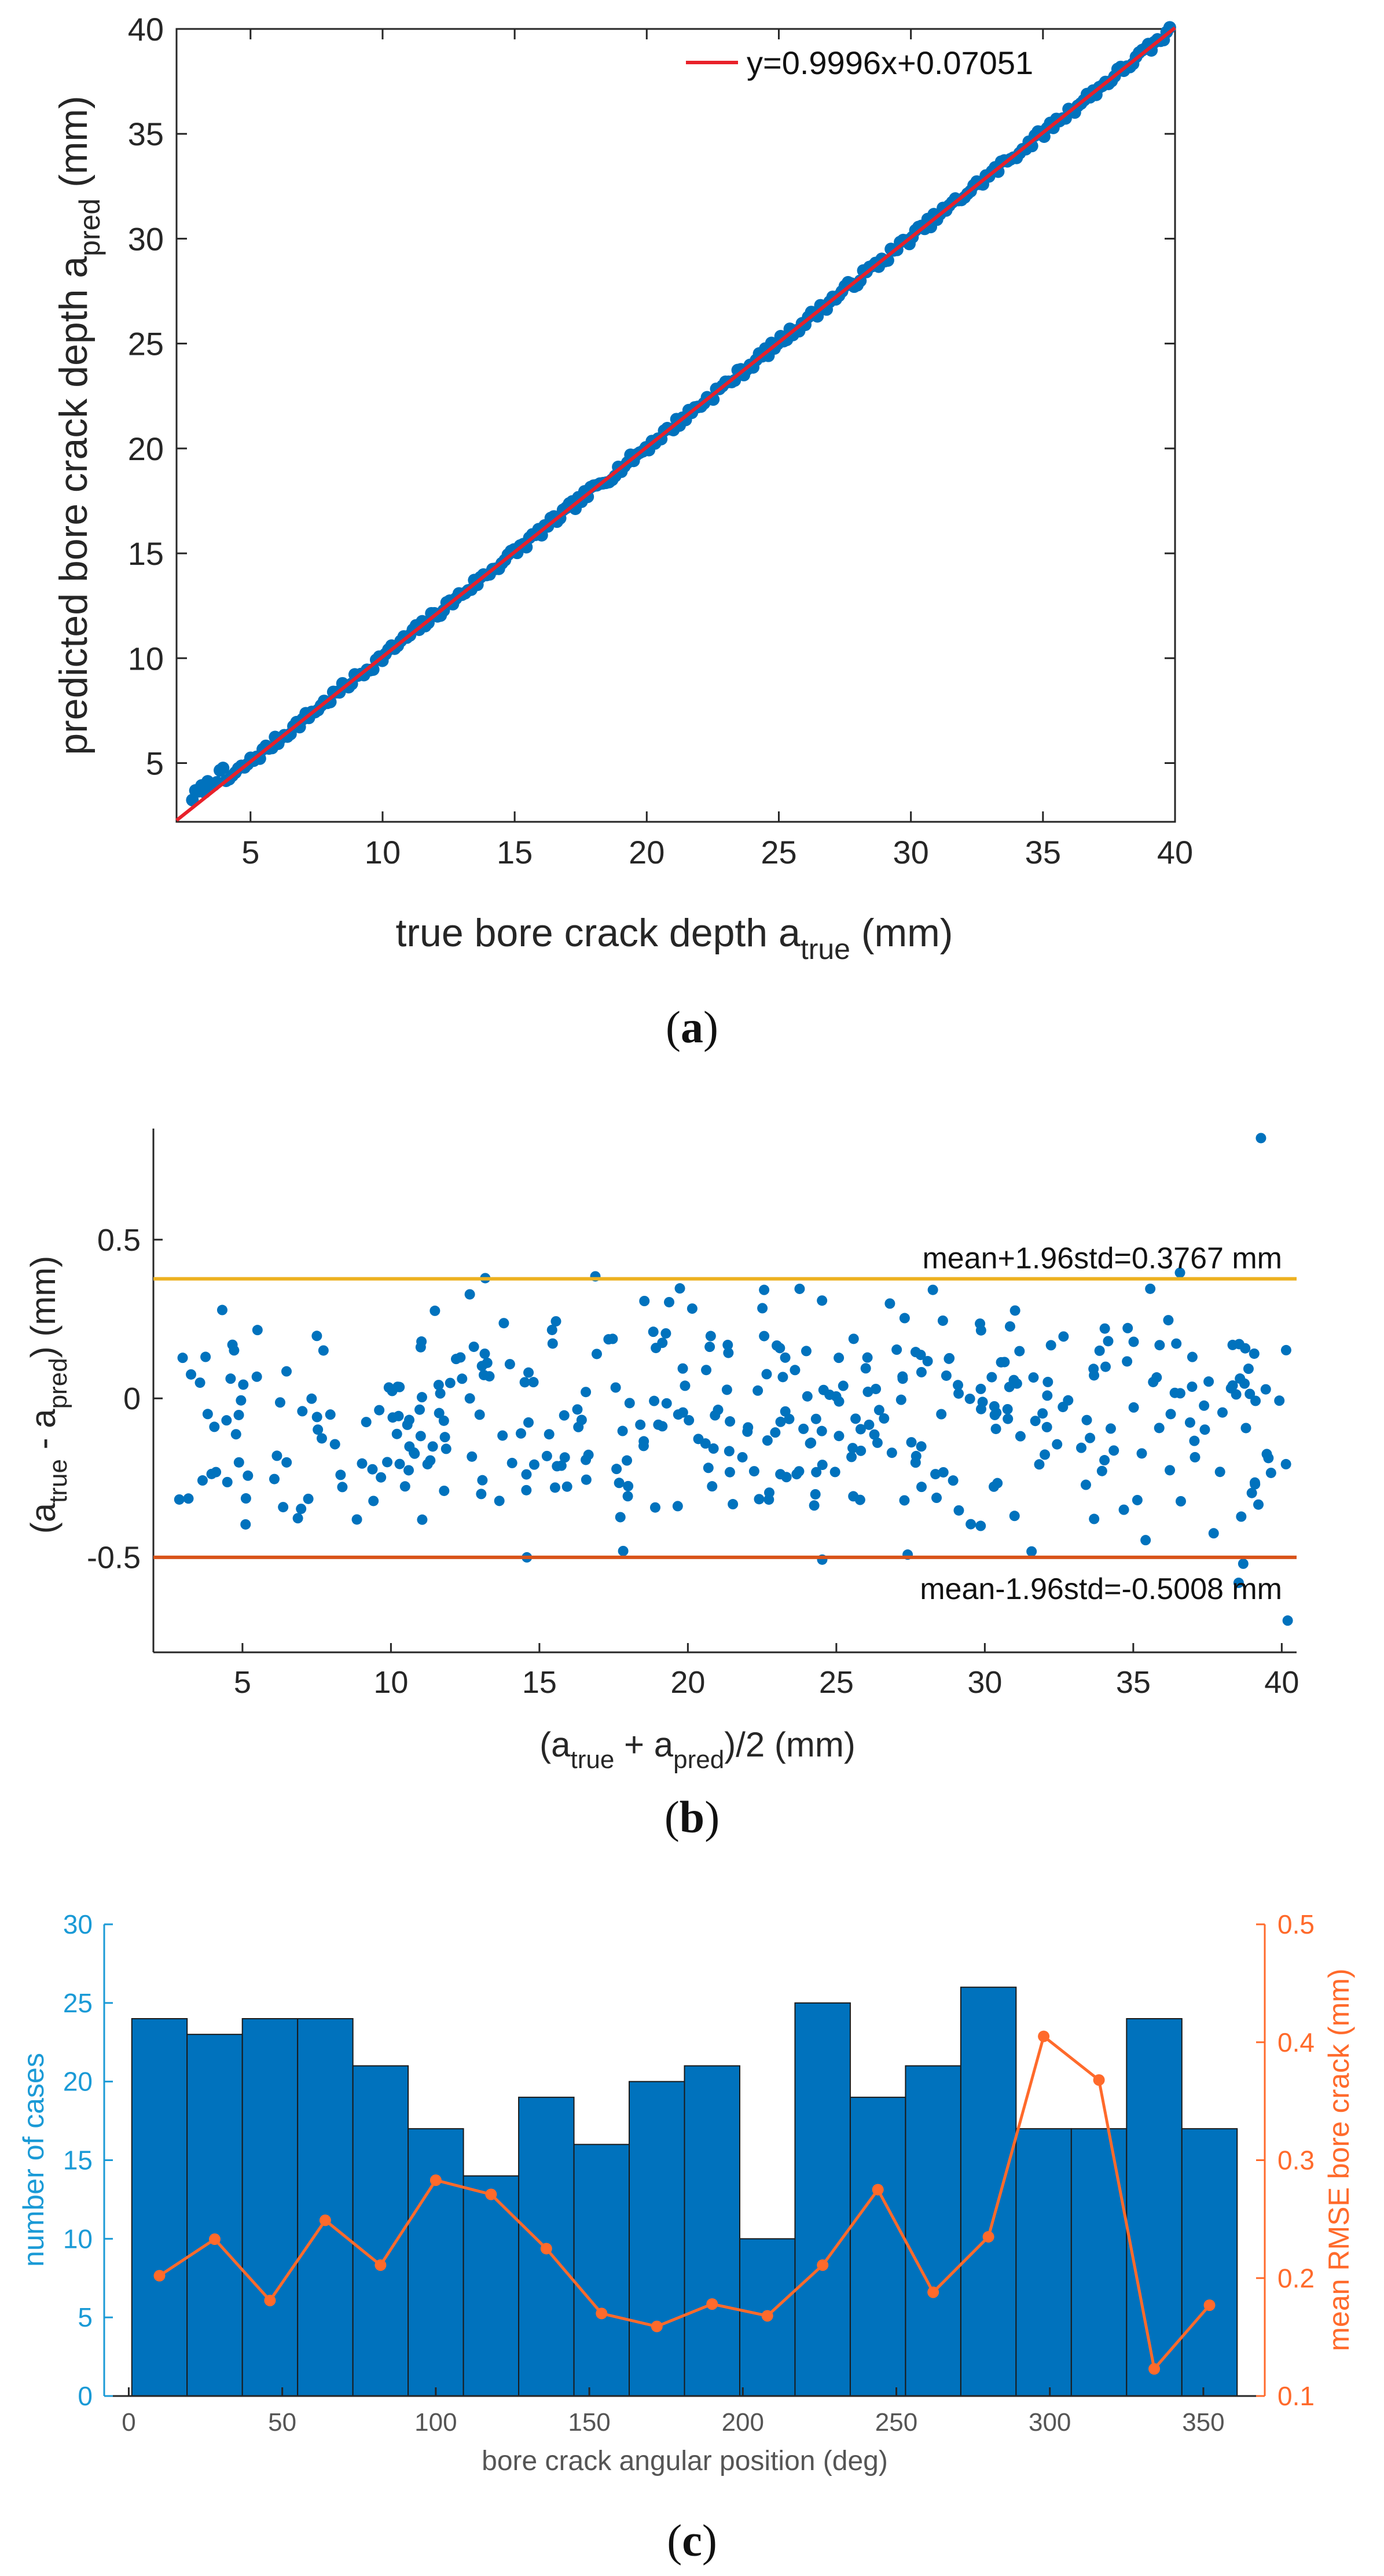 The image size is (1384, 2576). I want to click on y-axis-label: (atrue - apred) (mm), so click(48, 1395).